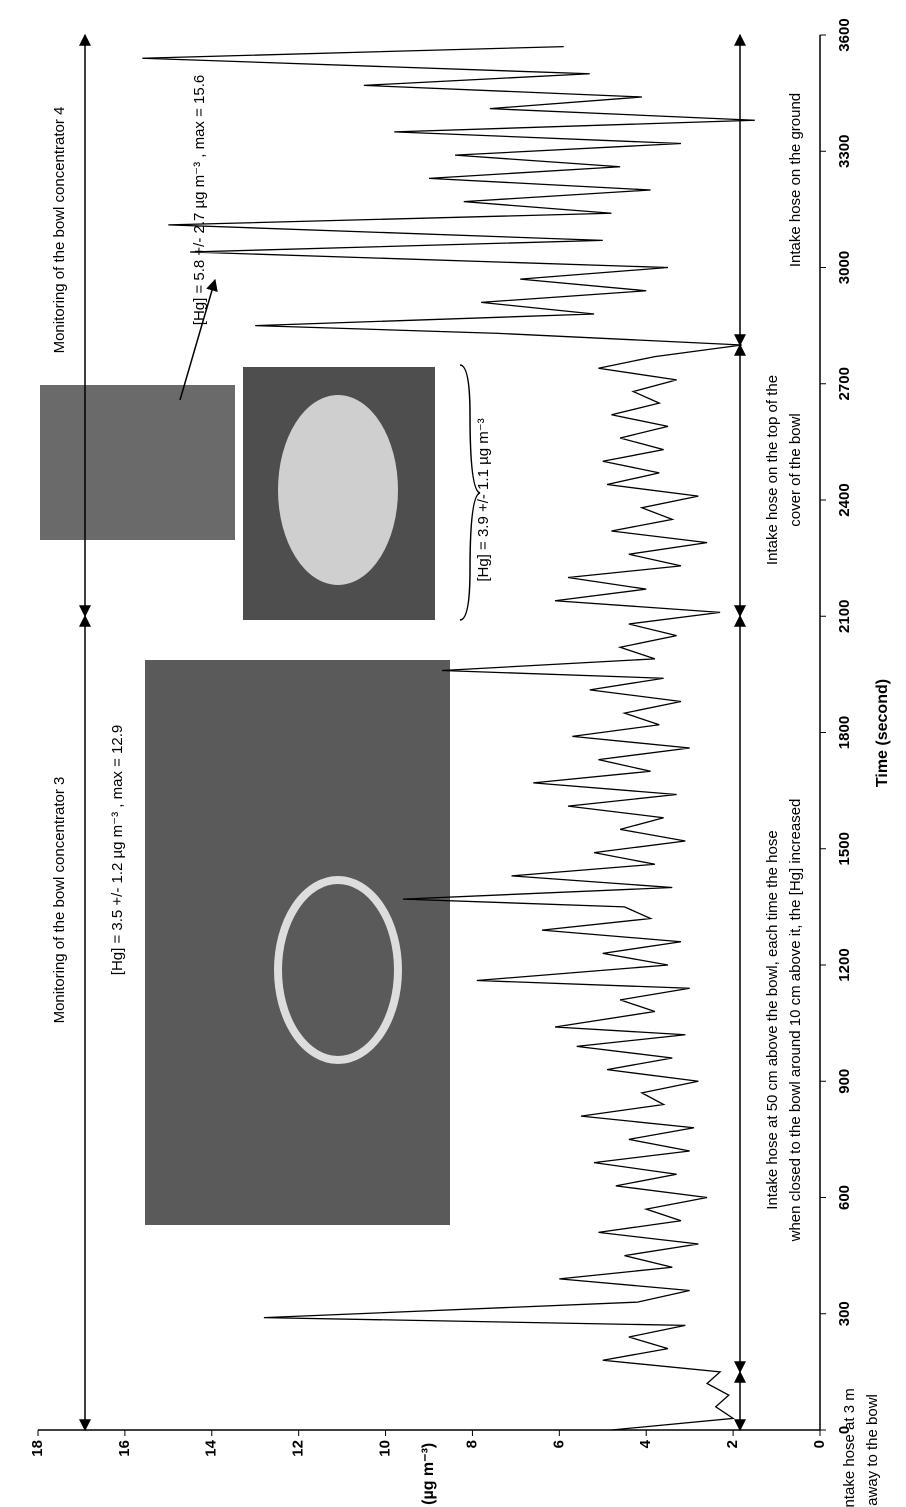 This screenshot has width=906, height=1507. Describe the element at coordinates (645, 1443) in the screenshot. I see `y-tick-label: 4` at that location.